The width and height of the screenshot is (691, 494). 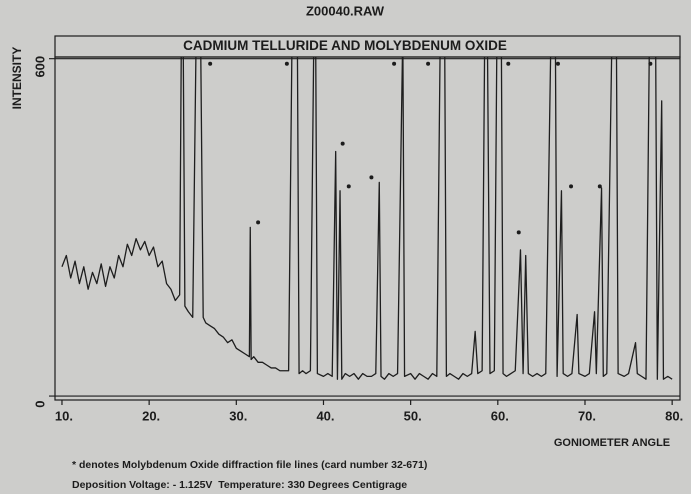 What do you see at coordinates (345, 10) in the screenshot?
I see `chart-title: Z00040.RAW` at bounding box center [345, 10].